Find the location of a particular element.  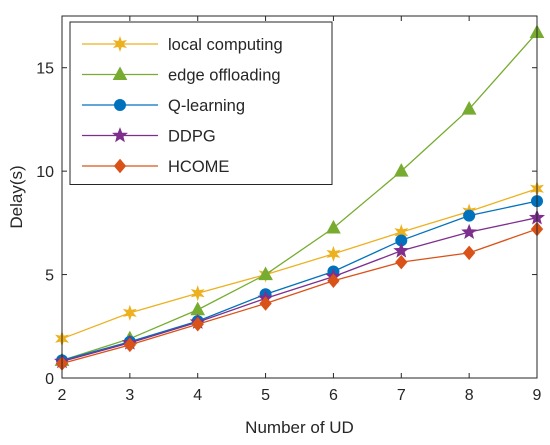

legend-label: Q-learning is located at coordinates (206, 106).